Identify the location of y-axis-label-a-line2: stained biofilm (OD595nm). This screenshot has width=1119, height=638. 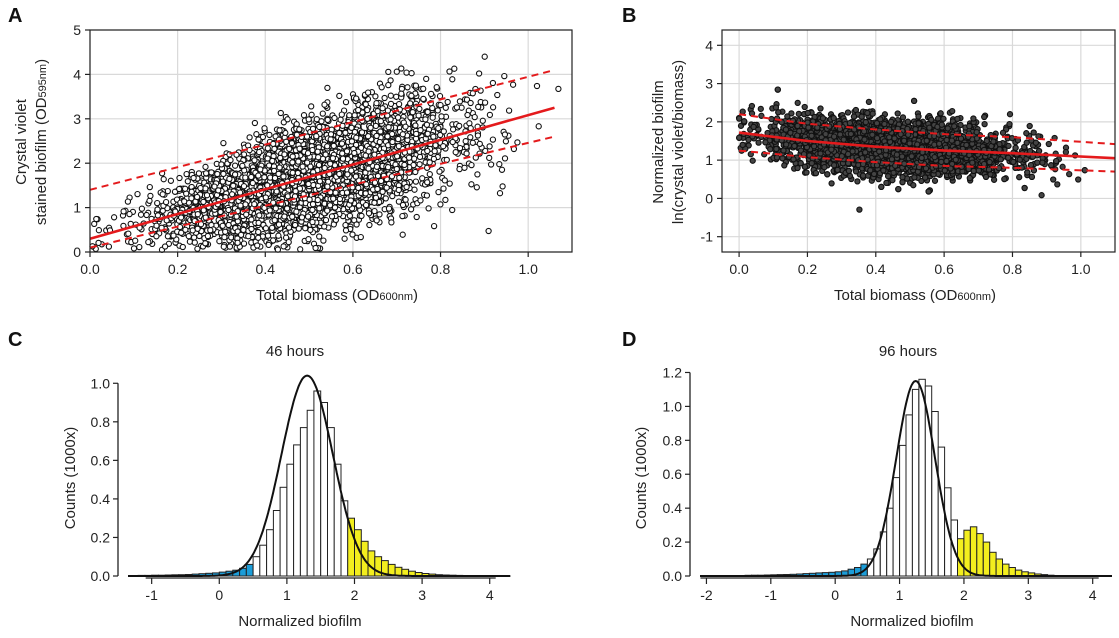
(41, 142).